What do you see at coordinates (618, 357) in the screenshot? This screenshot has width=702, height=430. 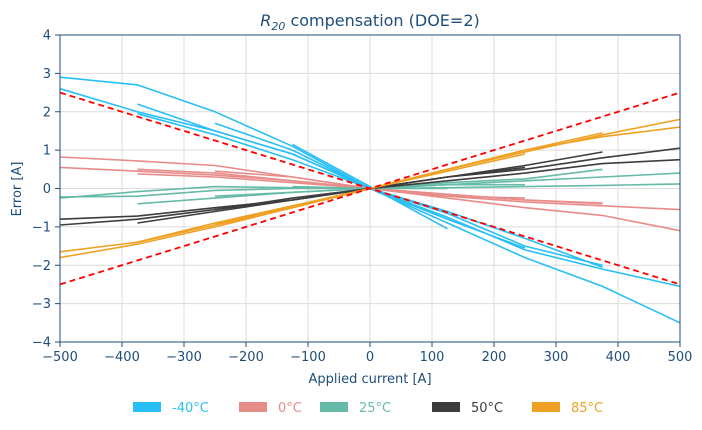 I see `x-tick-label-9: 400` at bounding box center [618, 357].